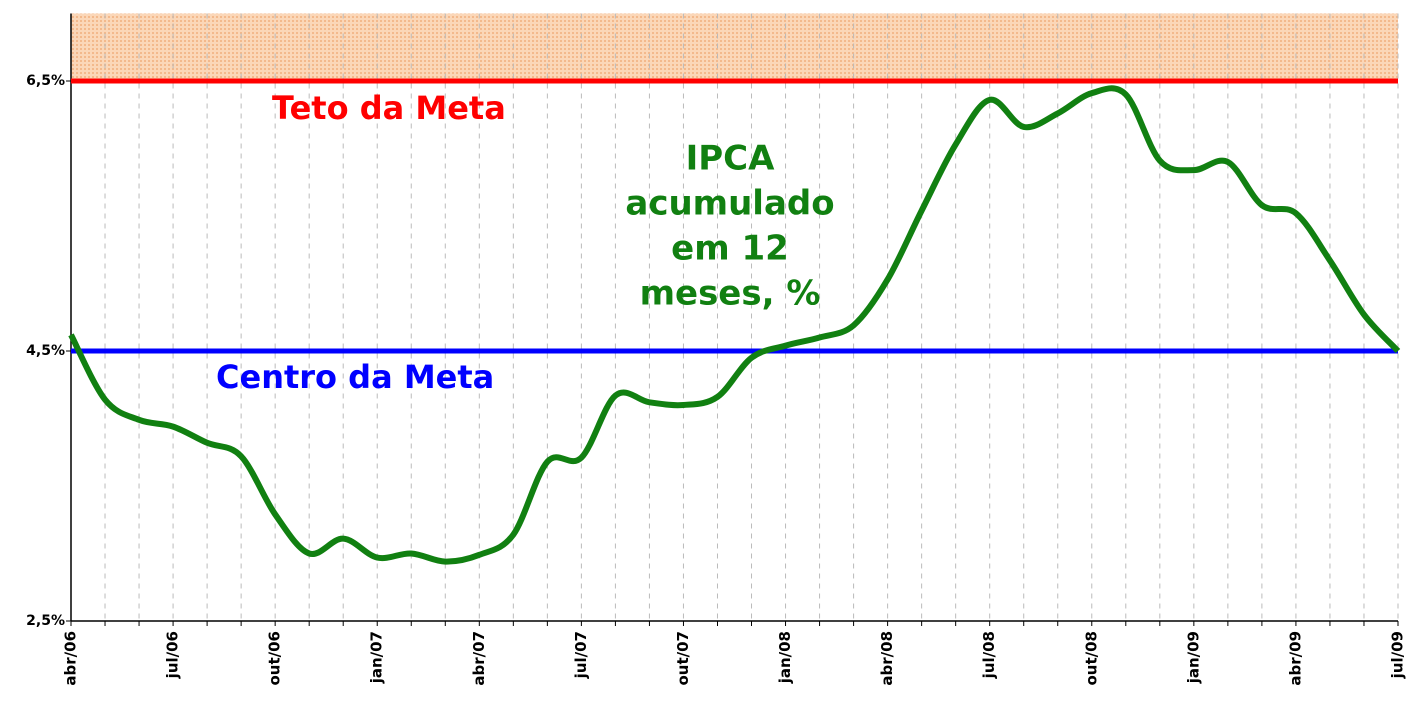 The image size is (1423, 708). Describe the element at coordinates (1193, 657) in the screenshot. I see `x-tick-label: jan/09` at that location.